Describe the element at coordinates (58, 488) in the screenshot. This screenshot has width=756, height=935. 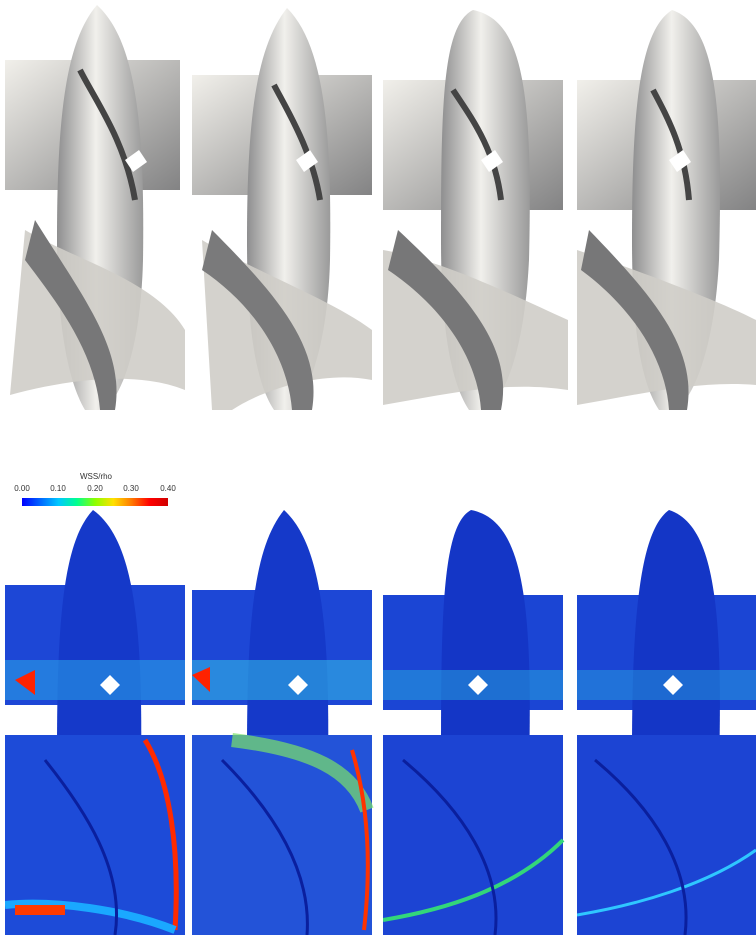
I see `colorbar-tick-1: 0.10` at that location.